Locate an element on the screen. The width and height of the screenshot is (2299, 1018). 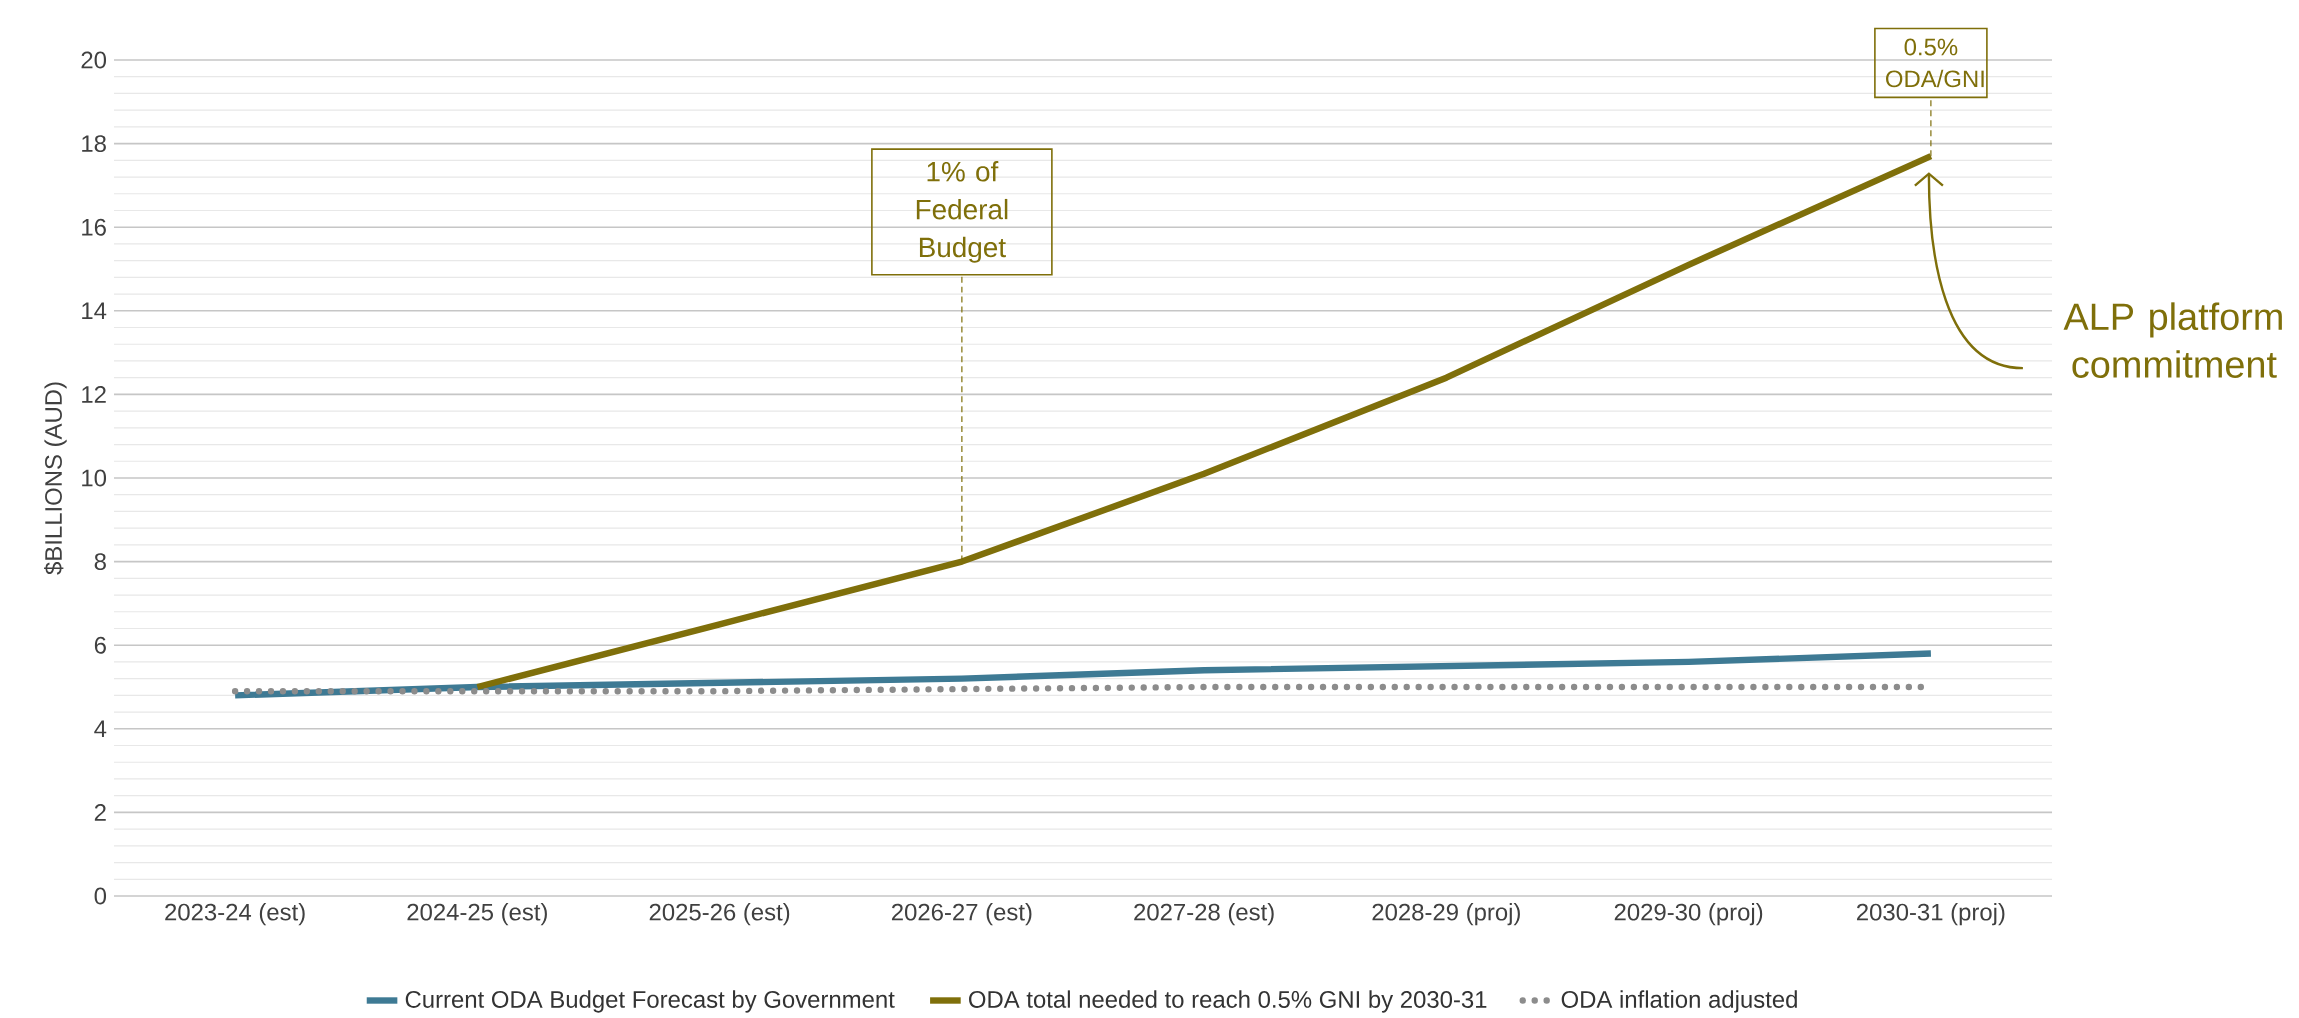
x-tick-label: 2030-31 (proj) is located at coordinates (1930, 914).